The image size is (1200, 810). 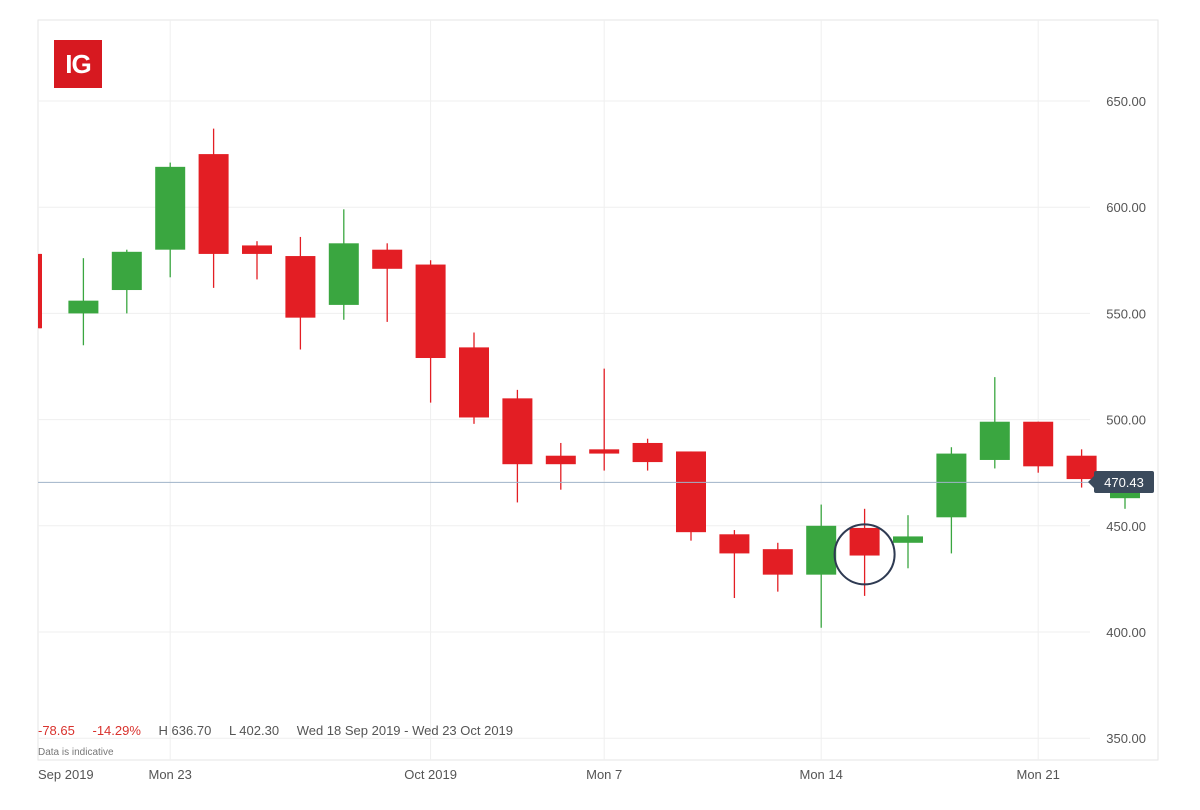 I want to click on y-tick-label: 450.00, so click(x=1126, y=526).